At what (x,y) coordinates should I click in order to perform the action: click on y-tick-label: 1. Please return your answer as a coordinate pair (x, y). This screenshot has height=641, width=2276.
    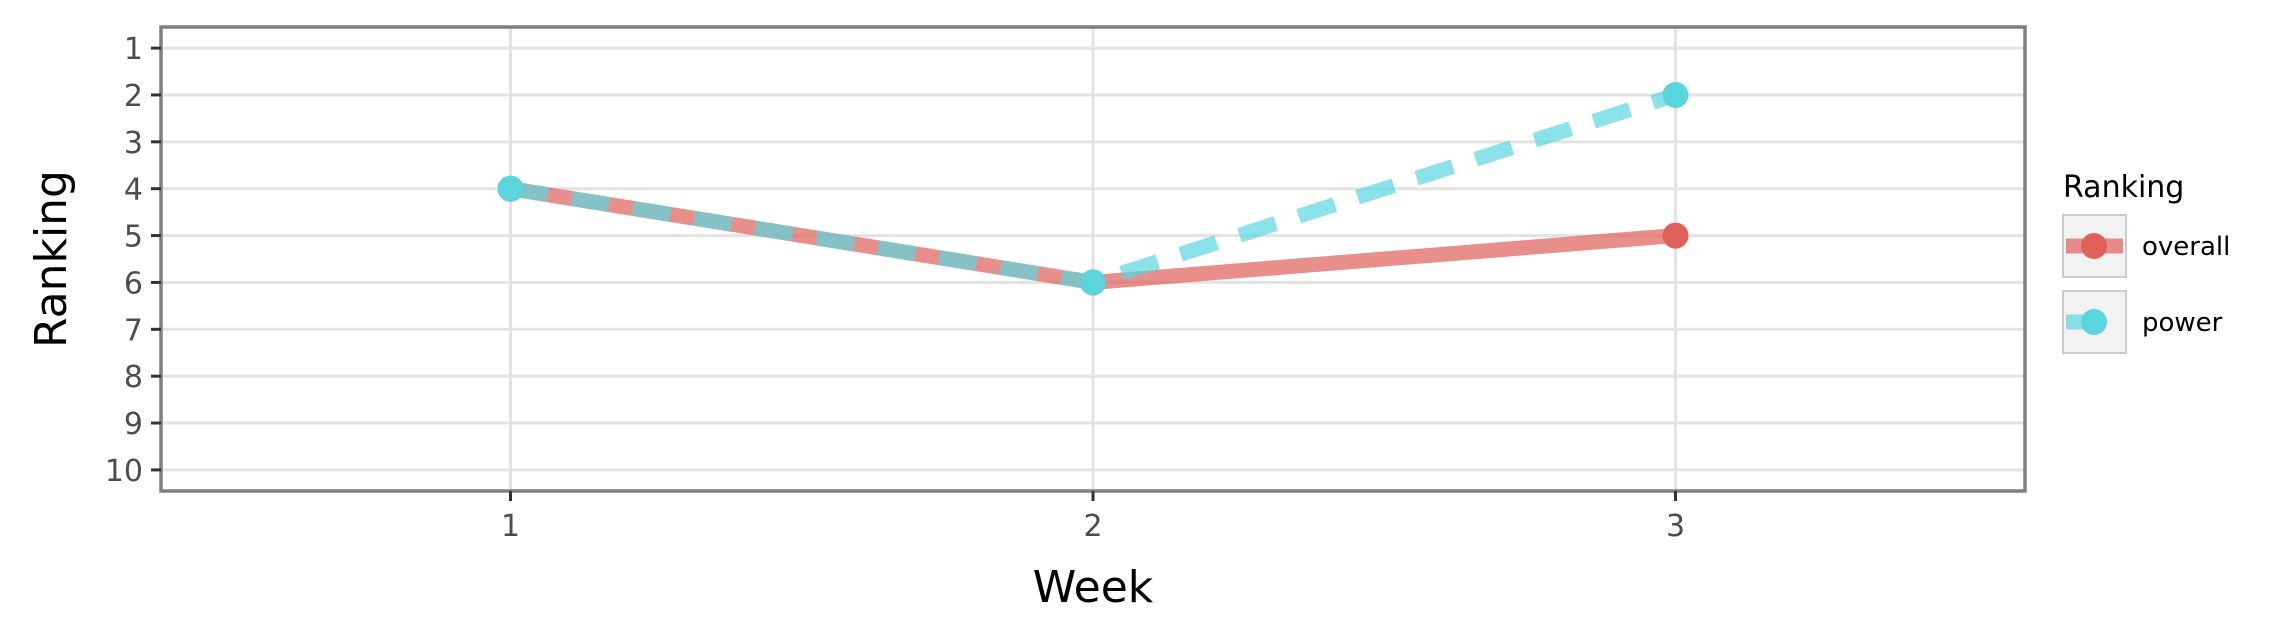
    Looking at the image, I should click on (133, 49).